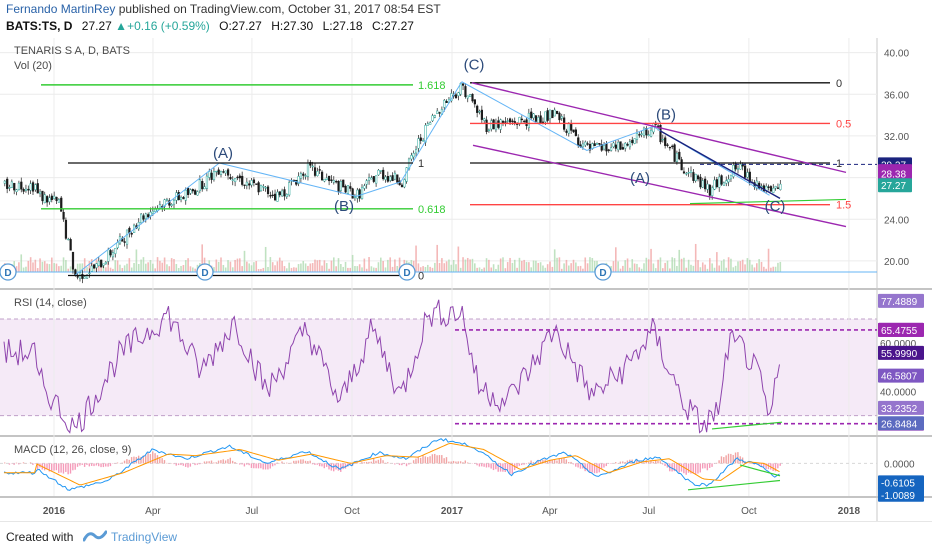 The height and width of the screenshot is (551, 932). Describe the element at coordinates (602, 273) in the screenshot. I see `dividend-marker-label: D` at that location.